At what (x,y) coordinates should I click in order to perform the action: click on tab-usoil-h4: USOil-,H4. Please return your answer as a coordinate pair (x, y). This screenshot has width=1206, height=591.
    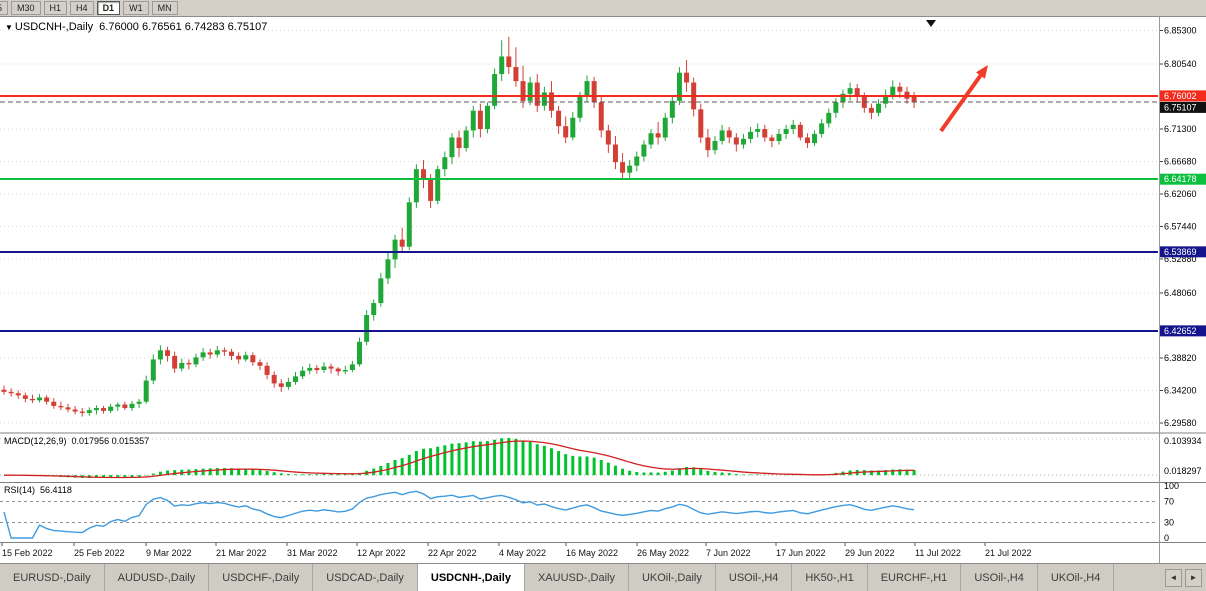
    Looking at the image, I should click on (754, 577).